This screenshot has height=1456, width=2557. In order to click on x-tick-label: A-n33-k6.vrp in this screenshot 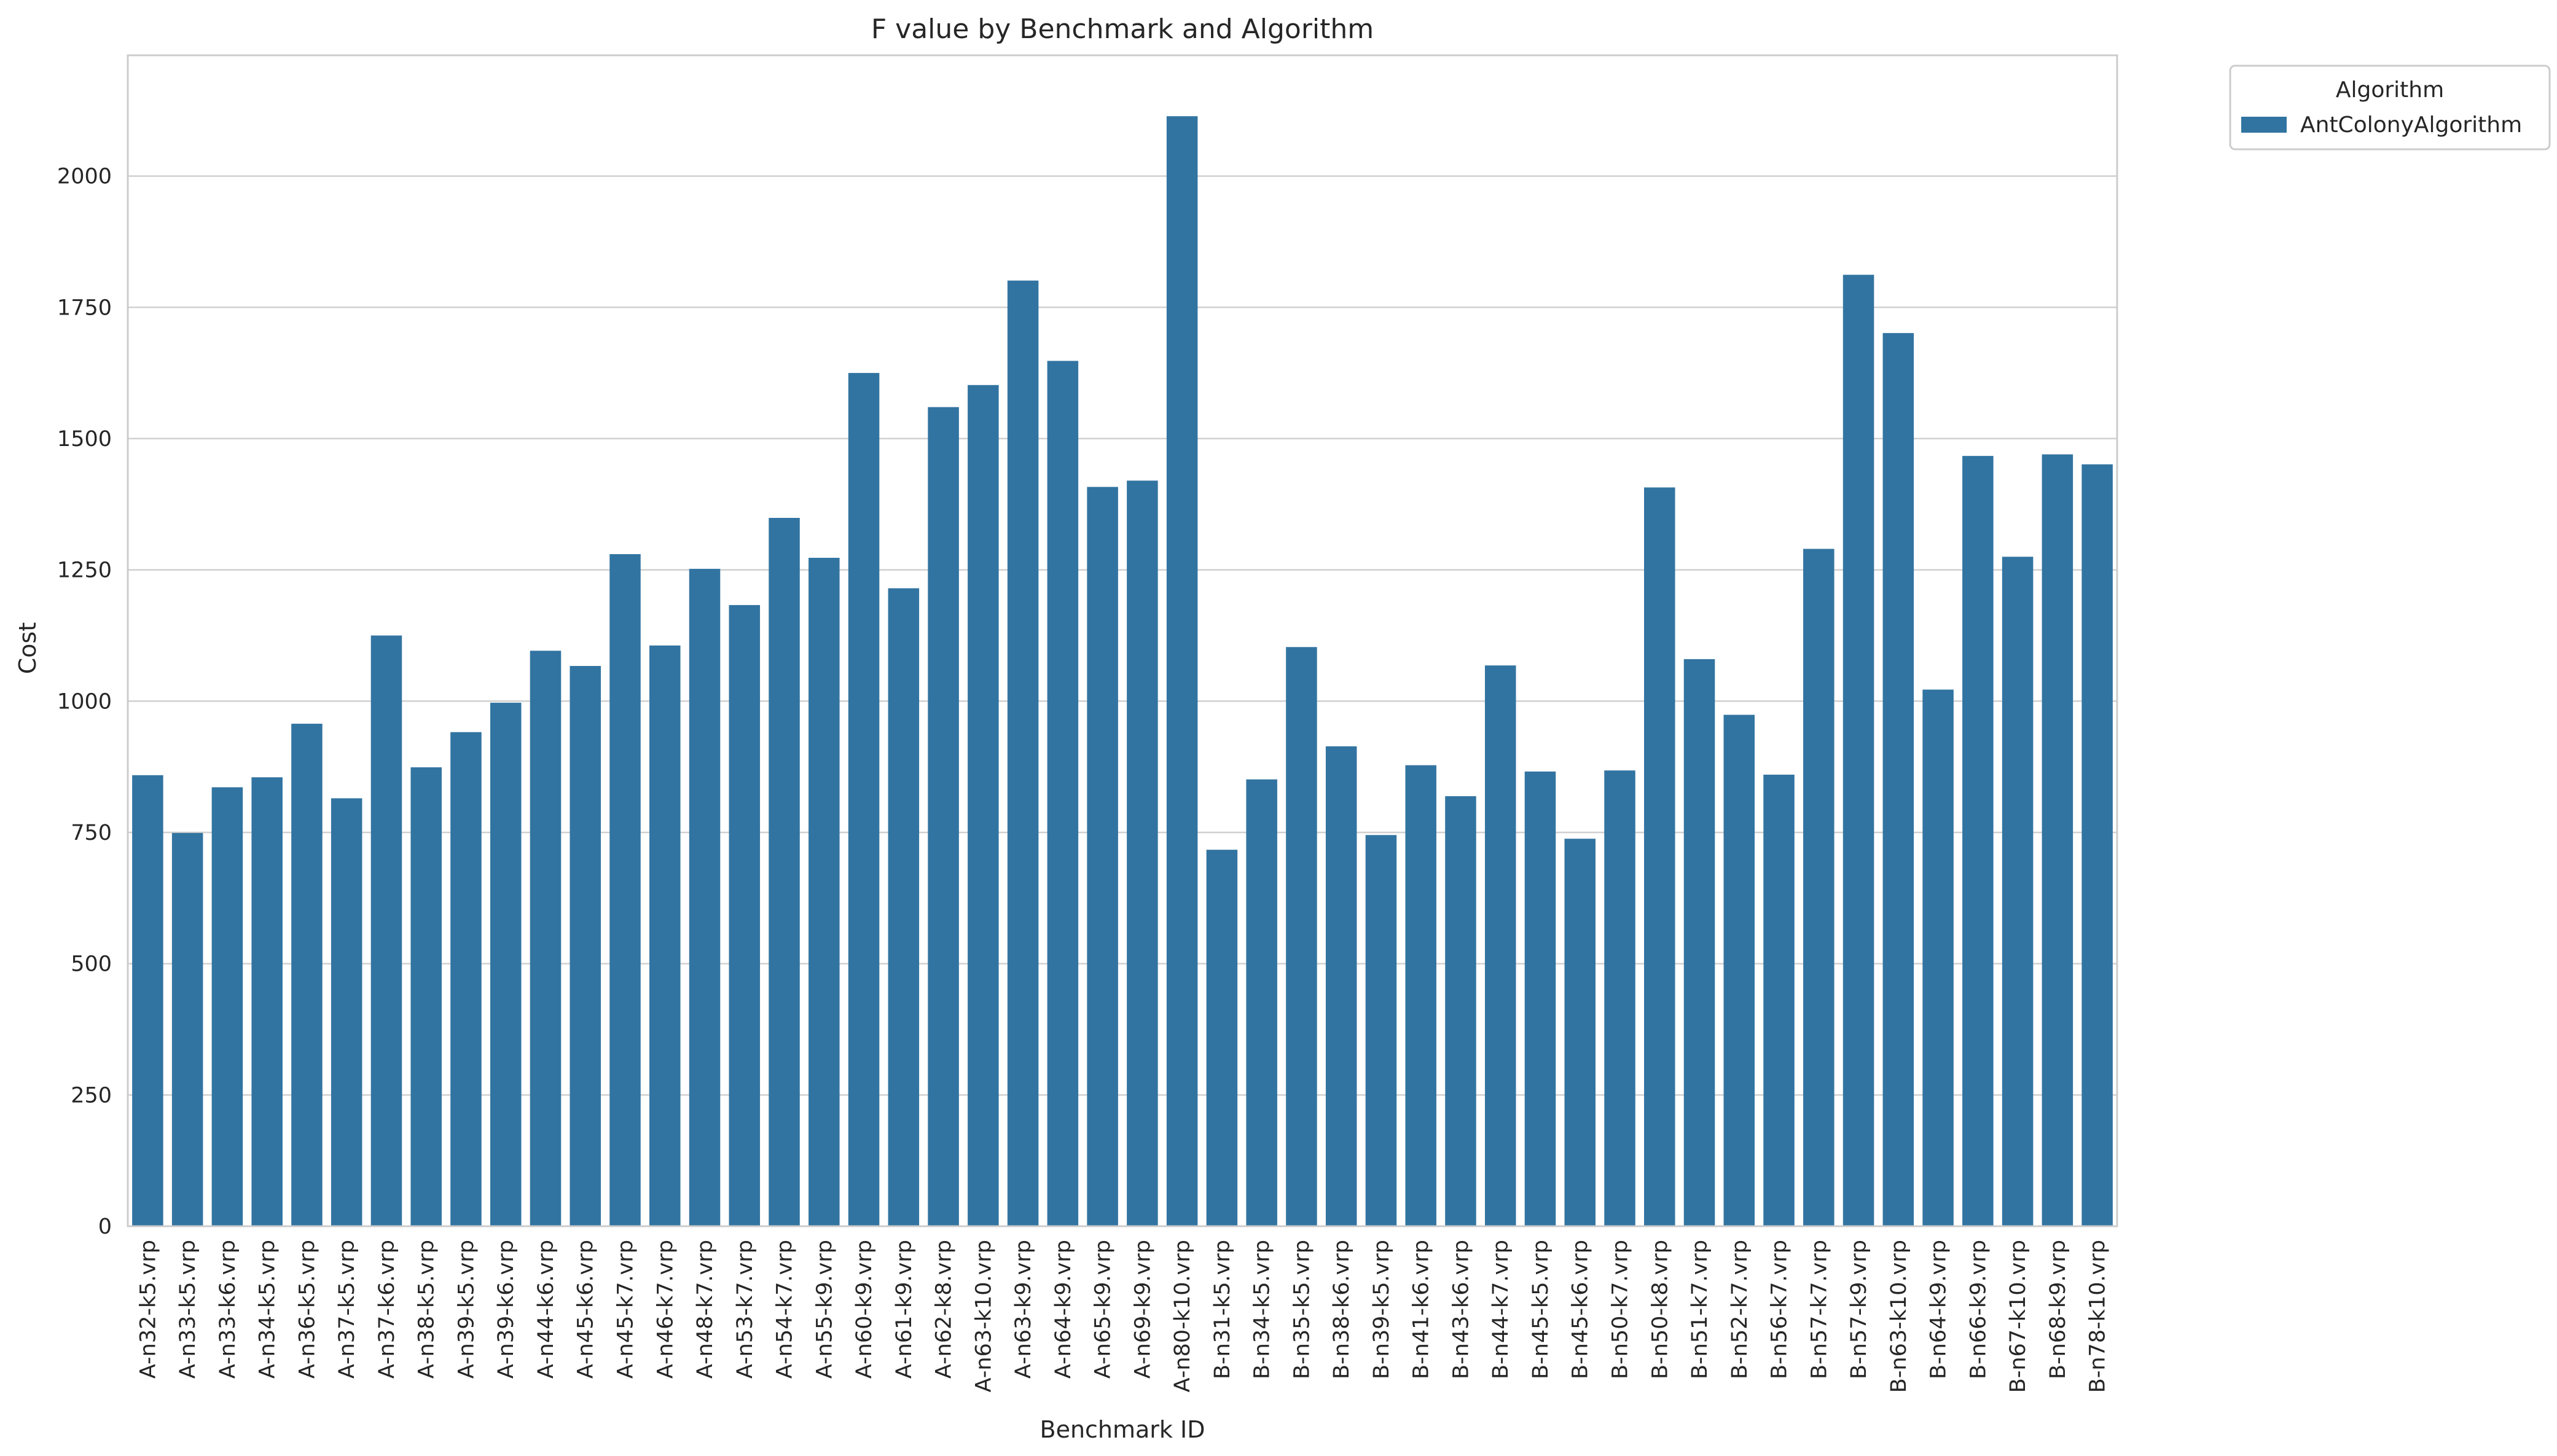, I will do `click(228, 1309)`.